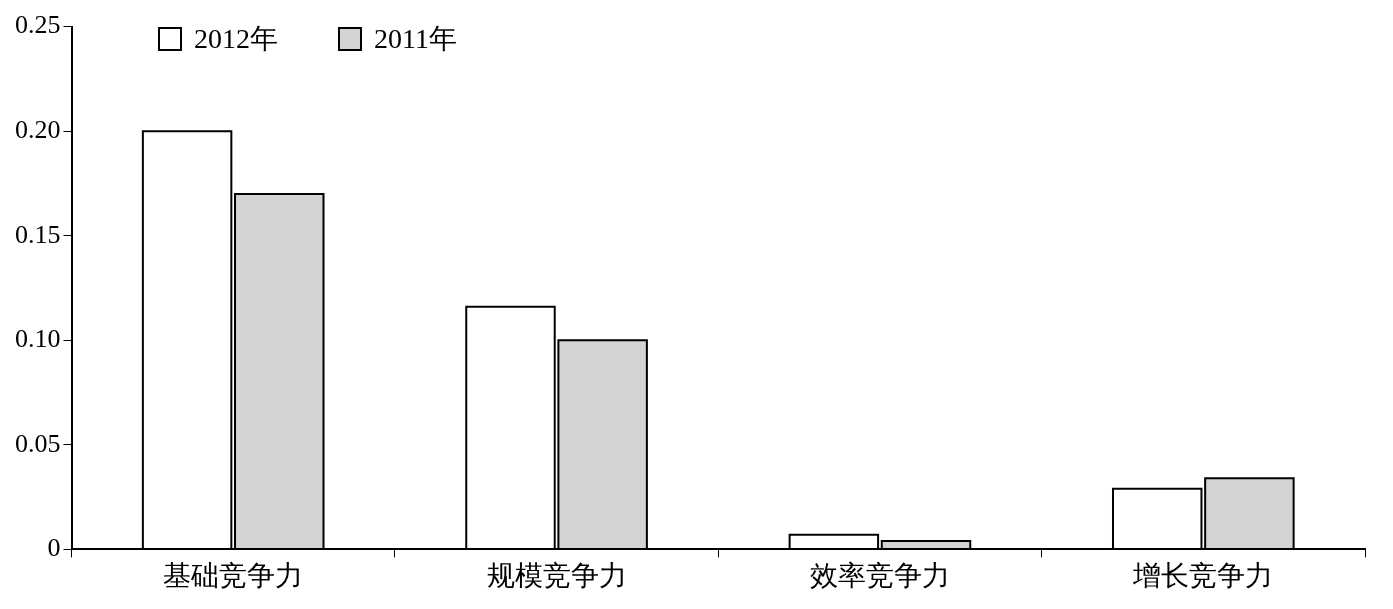  What do you see at coordinates (38, 443) in the screenshot?
I see `y-tick-label: 0.05` at bounding box center [38, 443].